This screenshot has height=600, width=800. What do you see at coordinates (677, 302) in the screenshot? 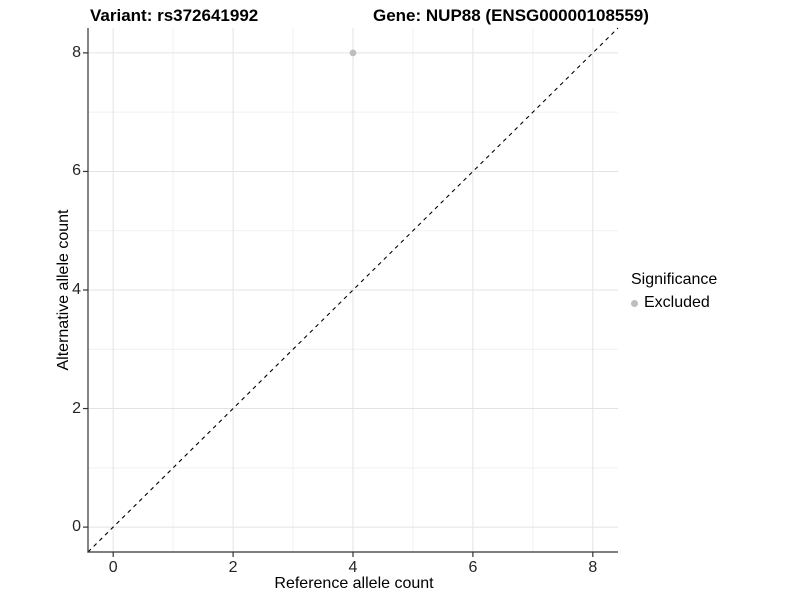
I see `legend-item-label: Excluded` at bounding box center [677, 302].